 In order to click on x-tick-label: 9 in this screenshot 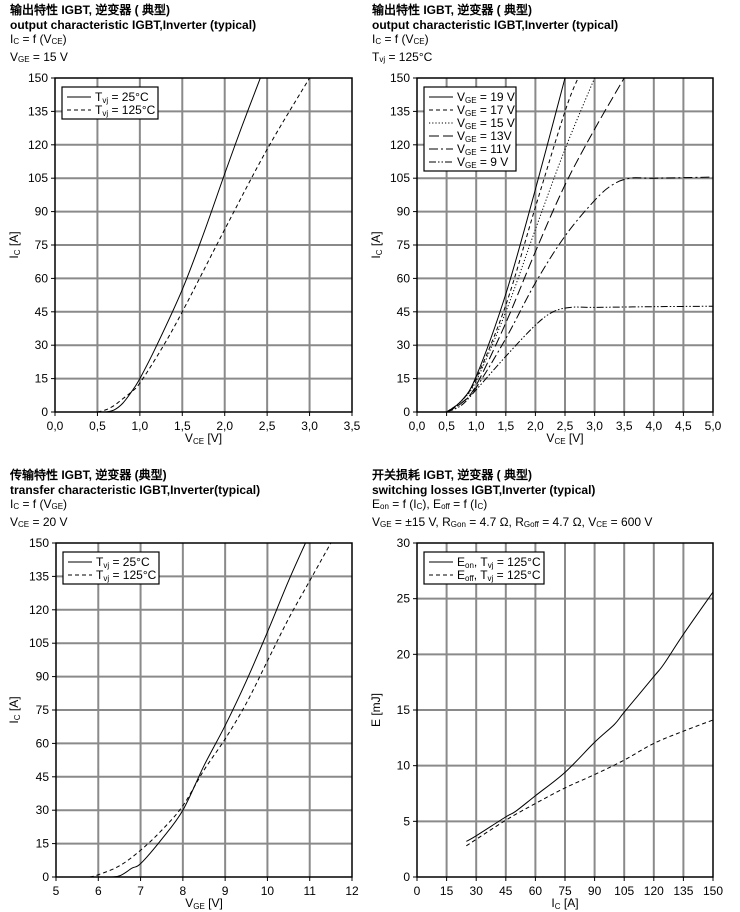, I will do `click(225, 891)`.